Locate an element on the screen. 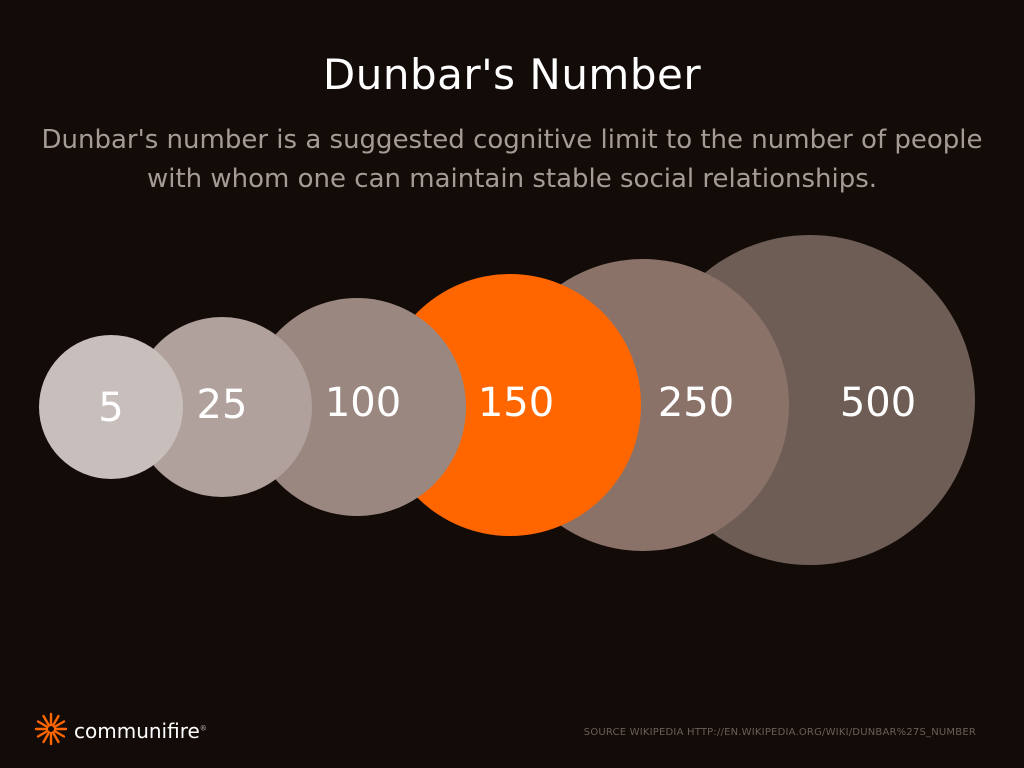 This screenshot has width=1024, height=768. communifire-logo: communifire® is located at coordinates (120, 731).